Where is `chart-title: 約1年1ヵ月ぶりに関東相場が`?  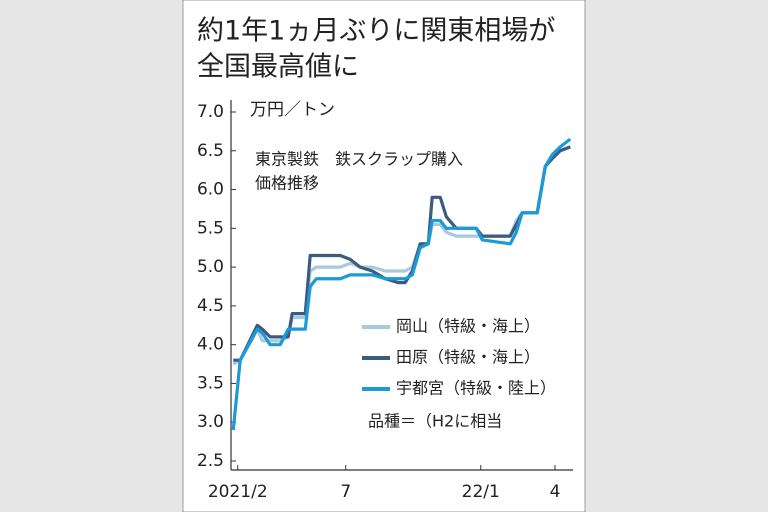
chart-title: 約1年1ヵ月ぶりに関東相場が is located at coordinates (376, 31).